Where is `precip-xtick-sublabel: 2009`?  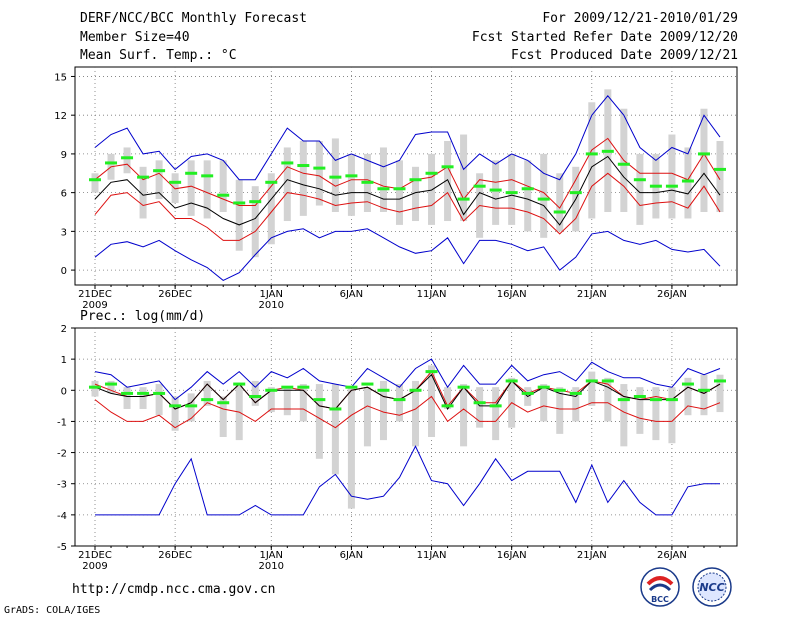 precip-xtick-sublabel: 2009 is located at coordinates (94, 566).